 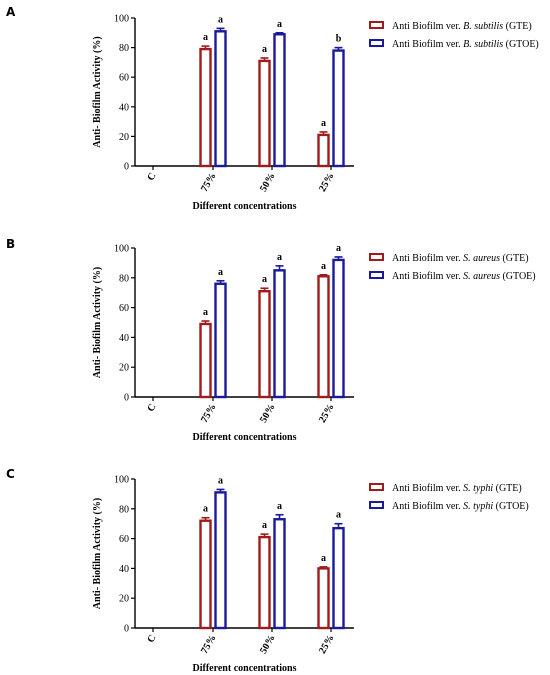 I want to click on legend-label-gtoe: Anti Biofilm ver. B. subtilis (GTOE), so click(x=465, y=44).